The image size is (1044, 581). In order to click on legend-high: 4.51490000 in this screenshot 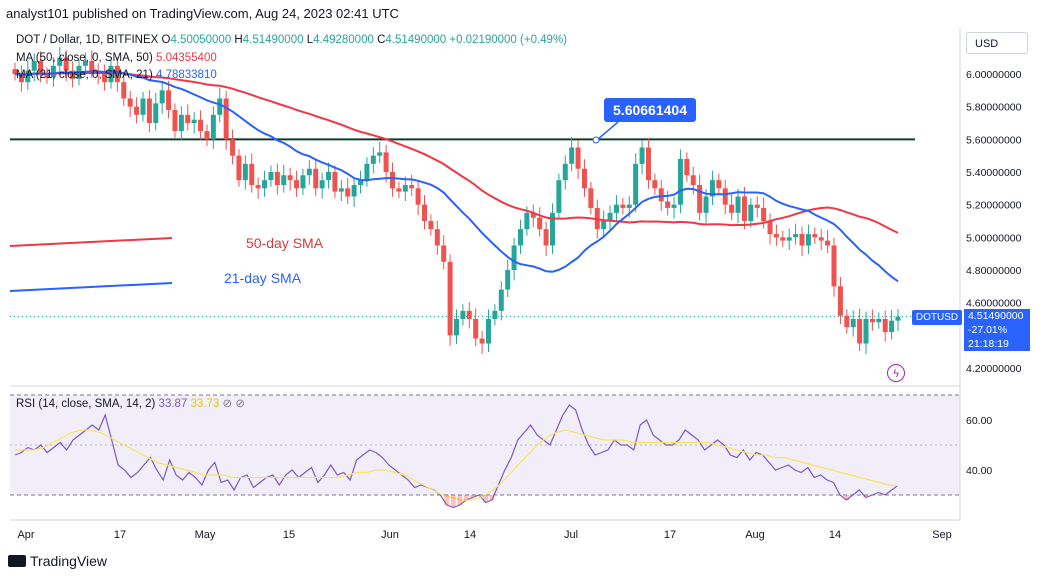, I will do `click(273, 40)`.